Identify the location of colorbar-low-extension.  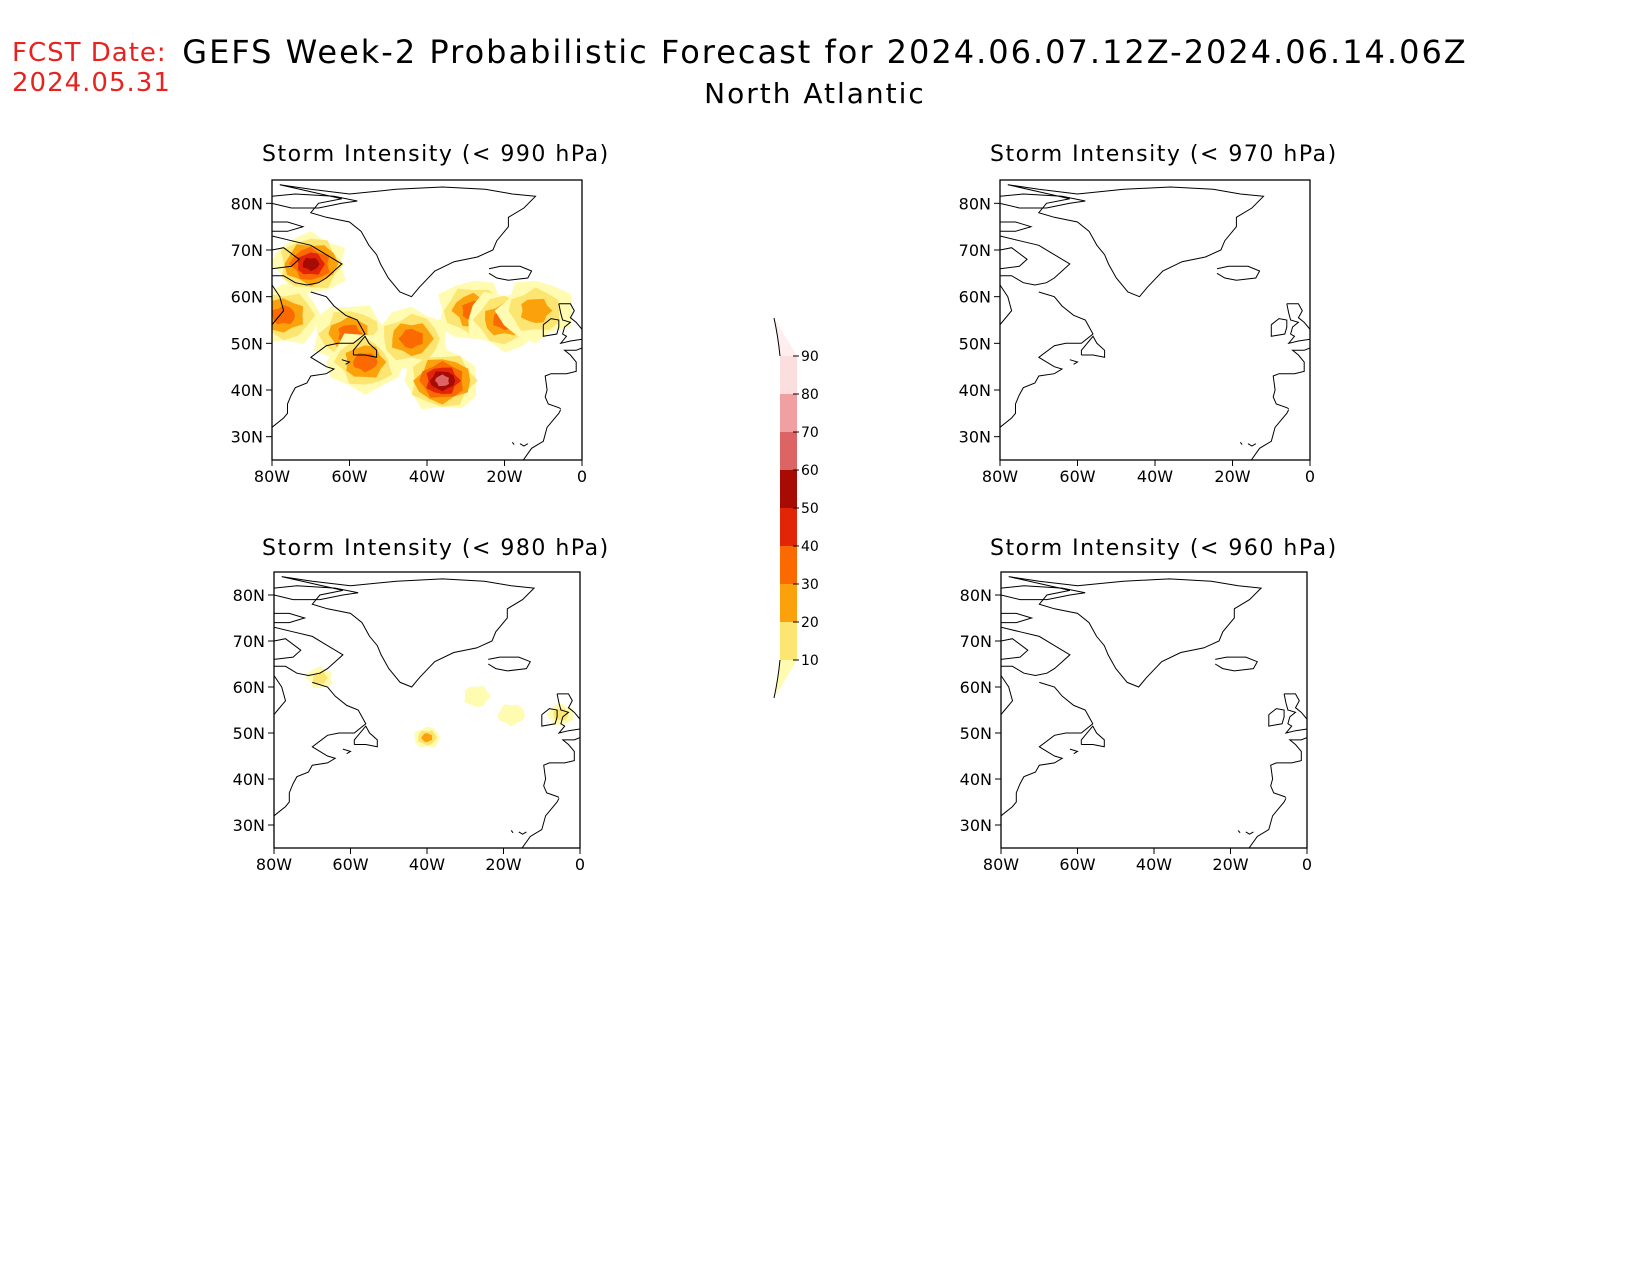
(785, 679).